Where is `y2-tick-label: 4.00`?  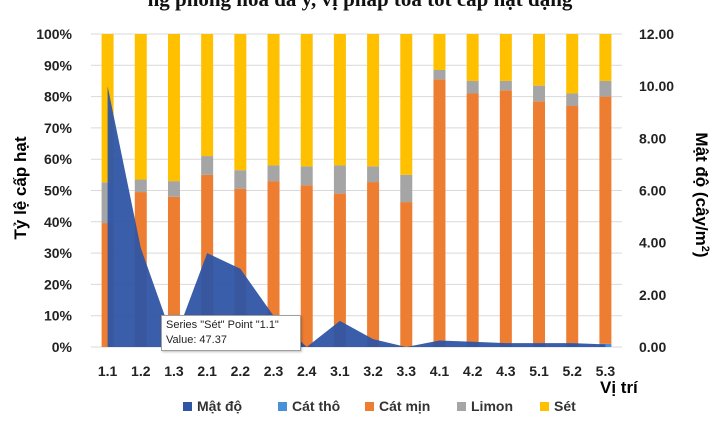 y2-tick-label: 4.00 is located at coordinates (652, 243).